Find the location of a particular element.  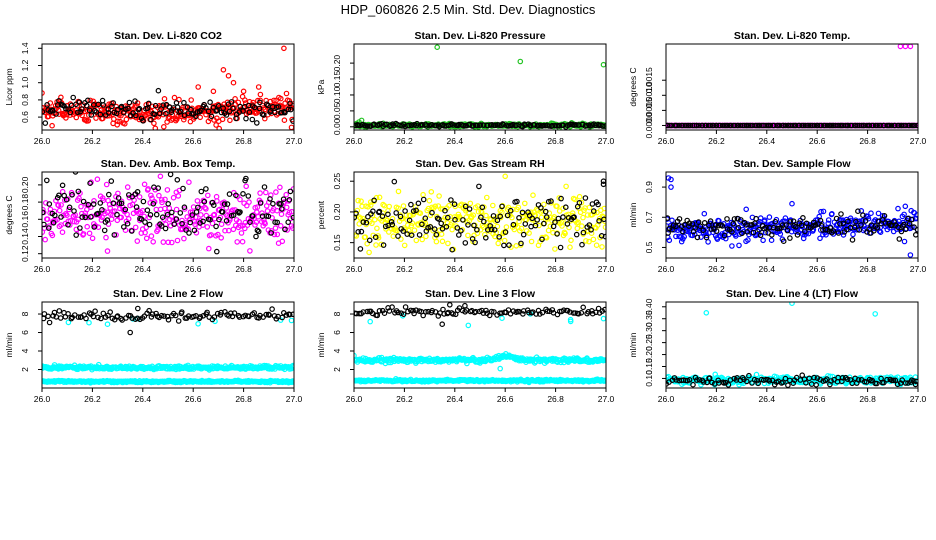

y-tick-label: 0.18 is located at coordinates (25, 202).